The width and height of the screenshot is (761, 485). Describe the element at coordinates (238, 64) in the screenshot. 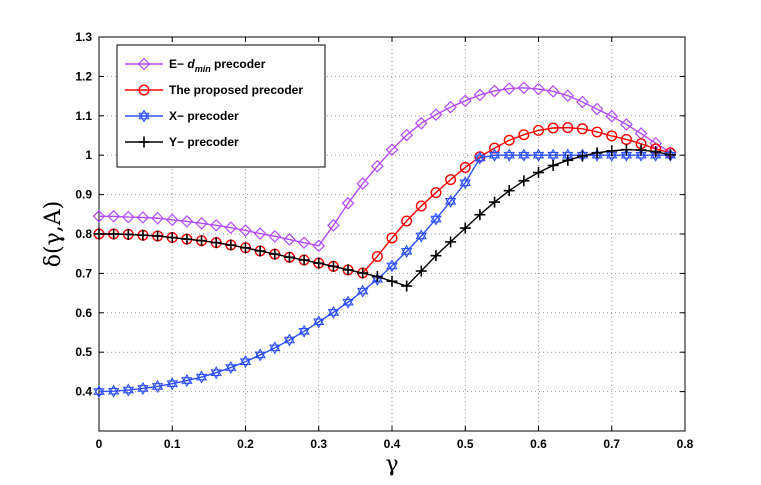

I see `legend-label-suffix: precoder` at that location.